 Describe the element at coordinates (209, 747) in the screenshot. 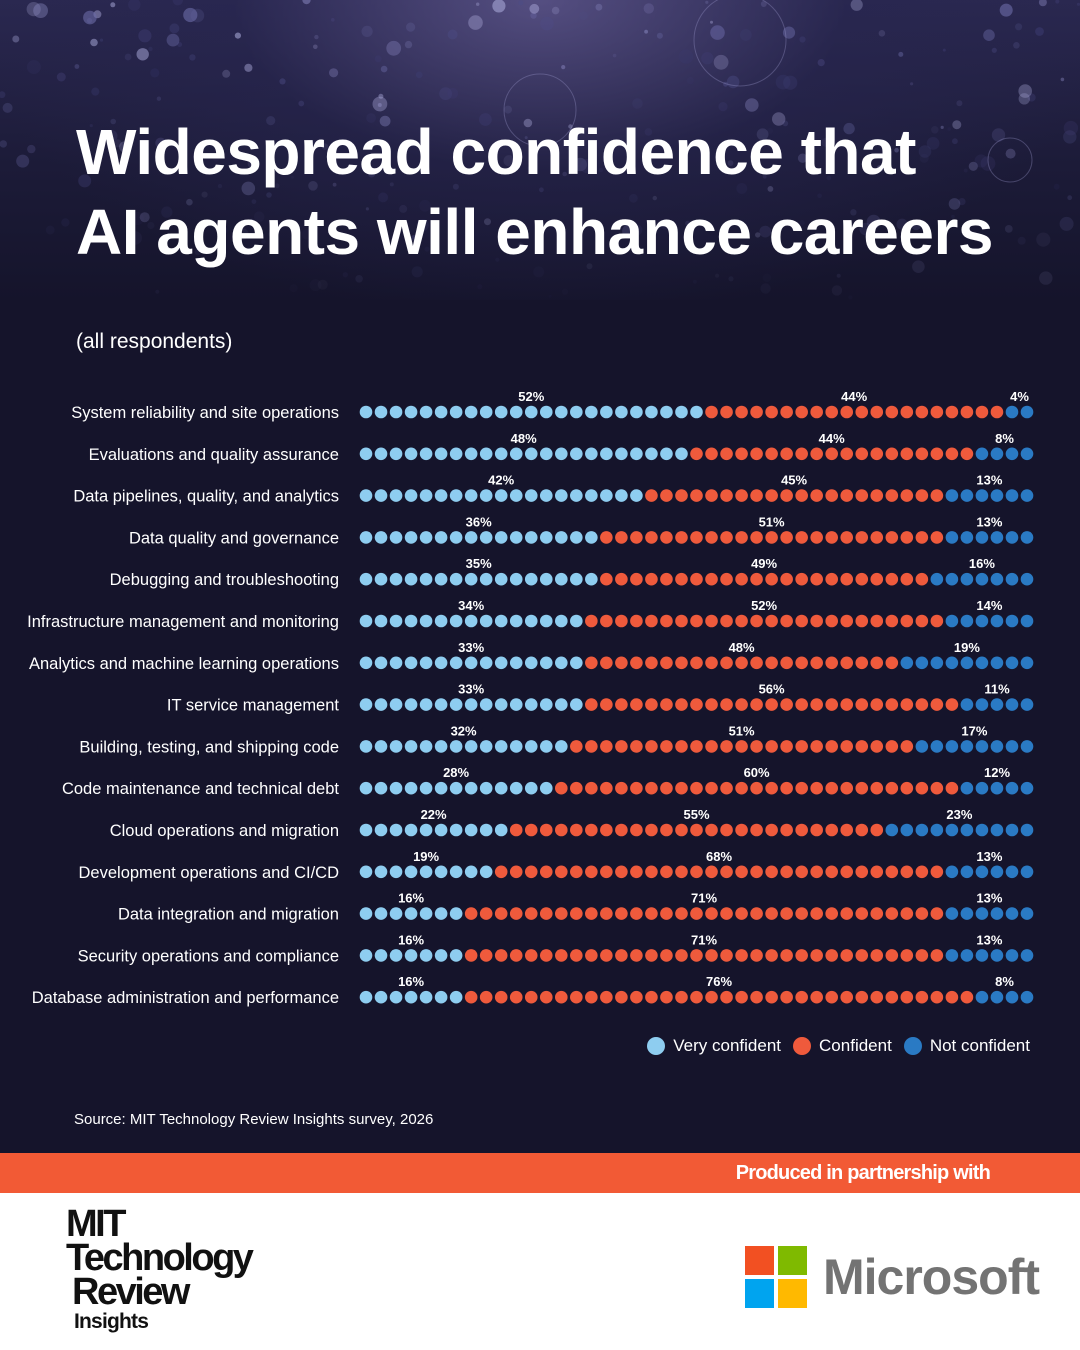

I see `category-label: Building, testing, and shipping code` at that location.